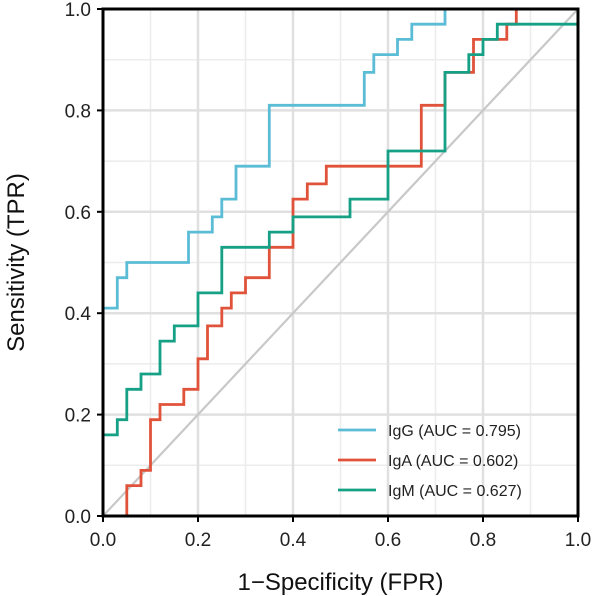 The image size is (597, 596). Describe the element at coordinates (78, 314) in the screenshot. I see `y-tick-label: 0.4` at that location.